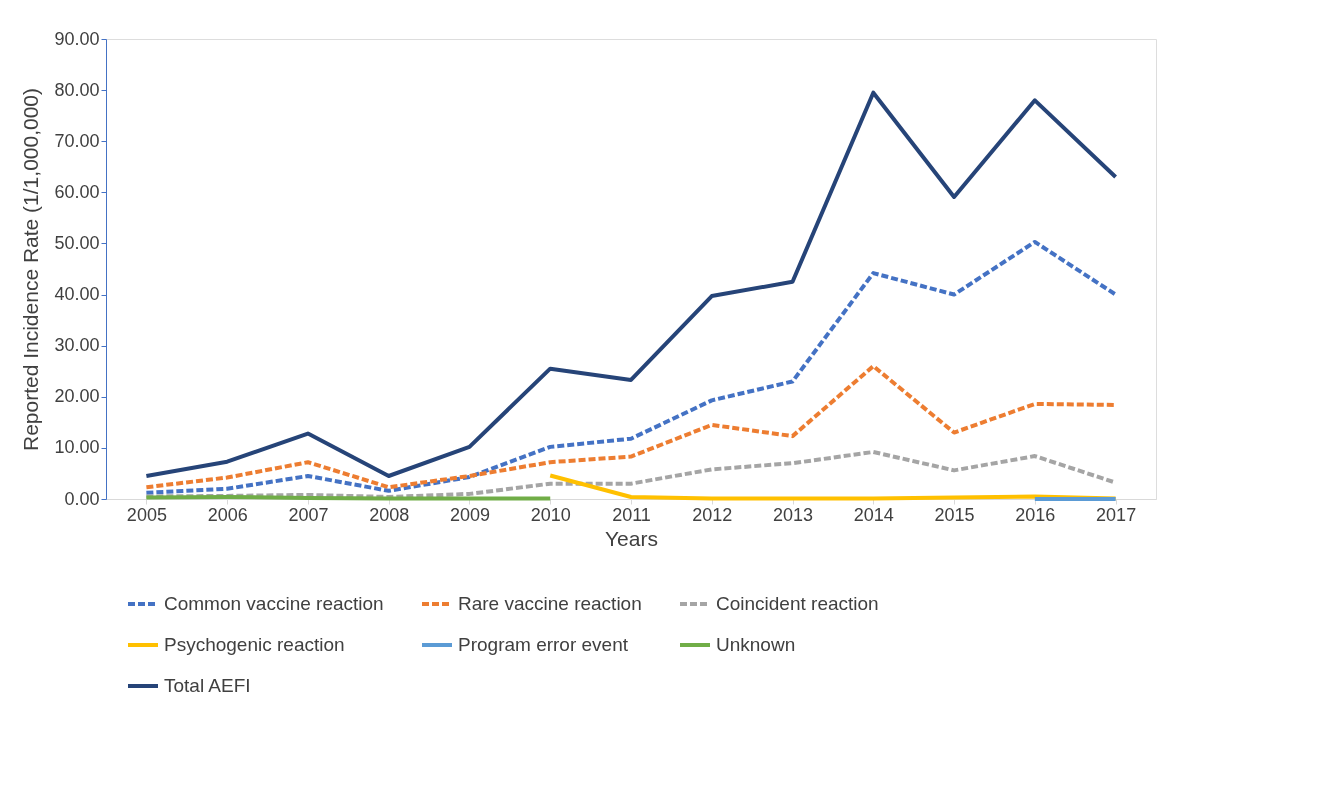 This screenshot has height=809, width=1334. I want to click on x-tick-label: 2015, so click(954, 514).